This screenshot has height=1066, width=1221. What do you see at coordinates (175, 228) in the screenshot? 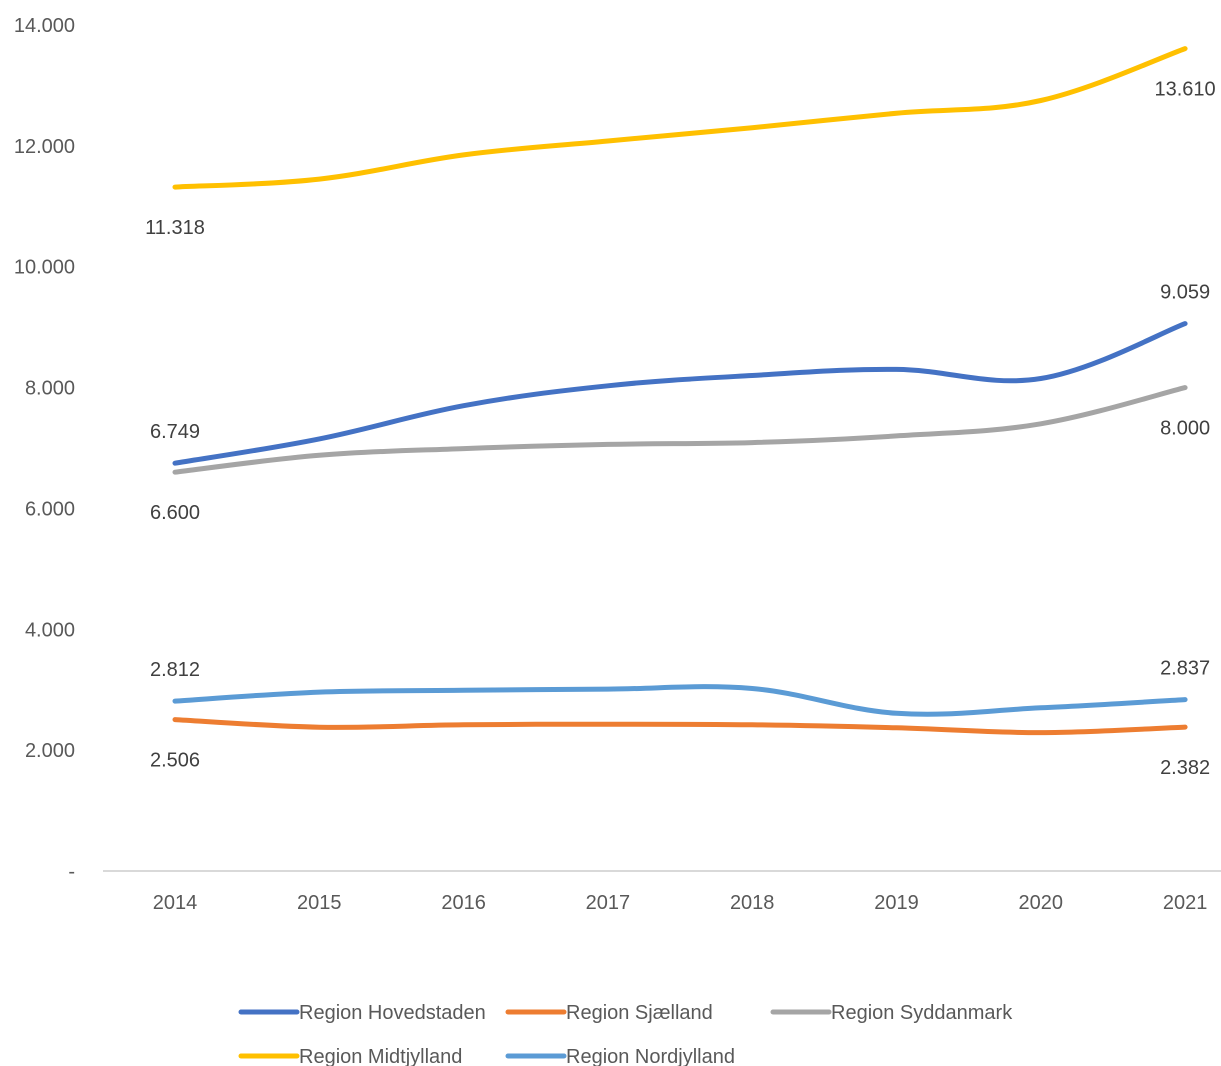
I see `data-label-region-midtjylland: 11.318` at bounding box center [175, 228].